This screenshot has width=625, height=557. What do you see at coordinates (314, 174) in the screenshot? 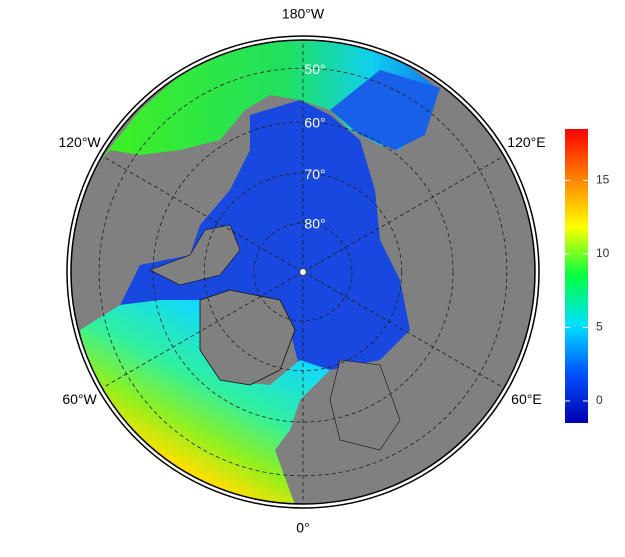
I see `parallel-label: 70°` at bounding box center [314, 174].